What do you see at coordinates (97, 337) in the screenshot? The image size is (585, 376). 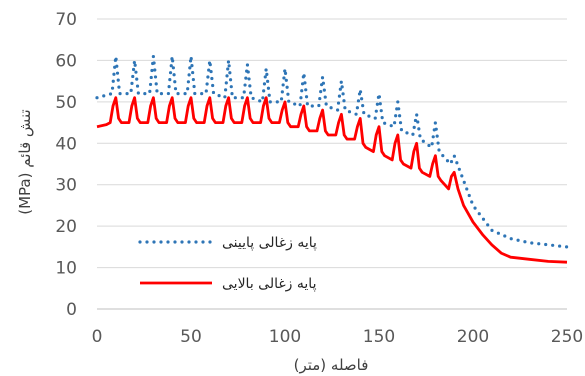 I see `x-tick-label: 0` at bounding box center [97, 337].